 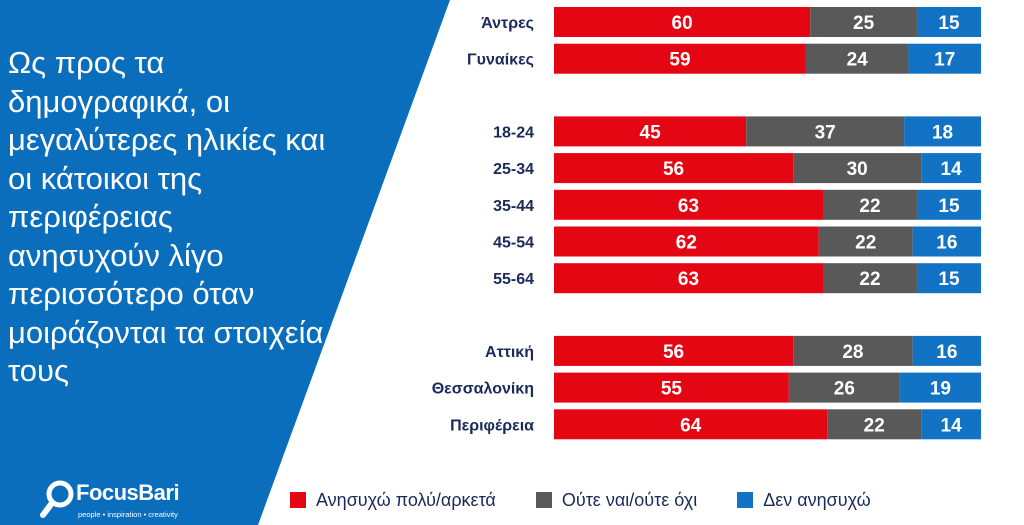 I want to click on category-label: Αττική, so click(x=509, y=352).